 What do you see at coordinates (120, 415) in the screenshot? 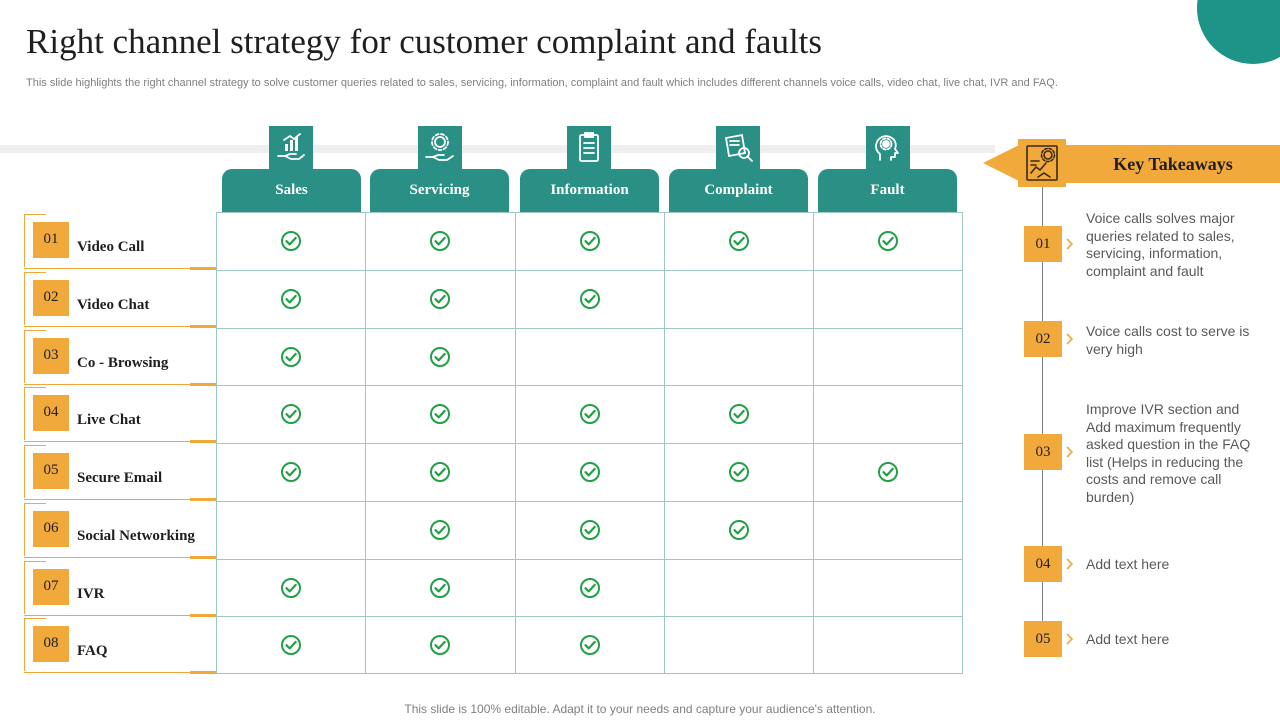
I see `channel-row-label: 04 Live Chat` at bounding box center [120, 415].